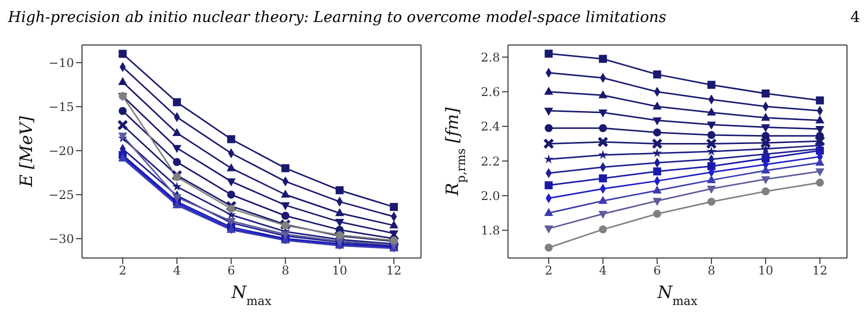  What do you see at coordinates (490, 161) in the screenshot?
I see `y-tick-label: 2.2` at bounding box center [490, 161].